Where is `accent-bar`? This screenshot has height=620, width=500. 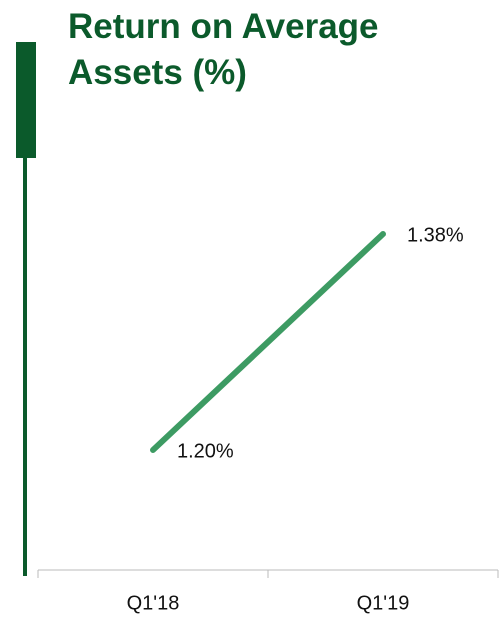
accent-bar is located at coordinates (26, 100).